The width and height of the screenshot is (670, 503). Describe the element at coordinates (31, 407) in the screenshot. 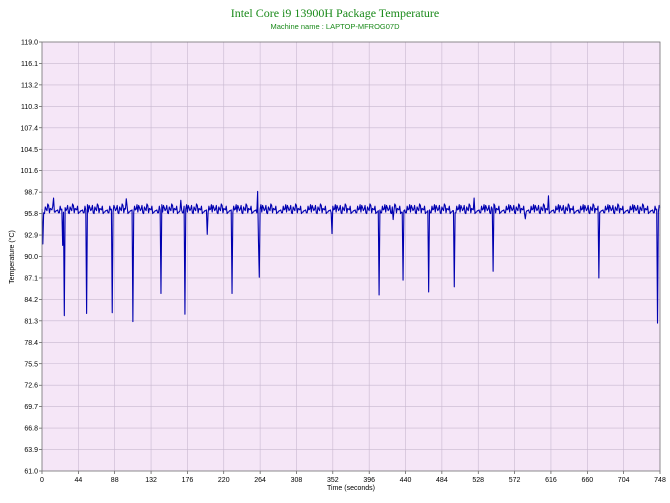

I see `y-tick-label: 69.7` at that location.